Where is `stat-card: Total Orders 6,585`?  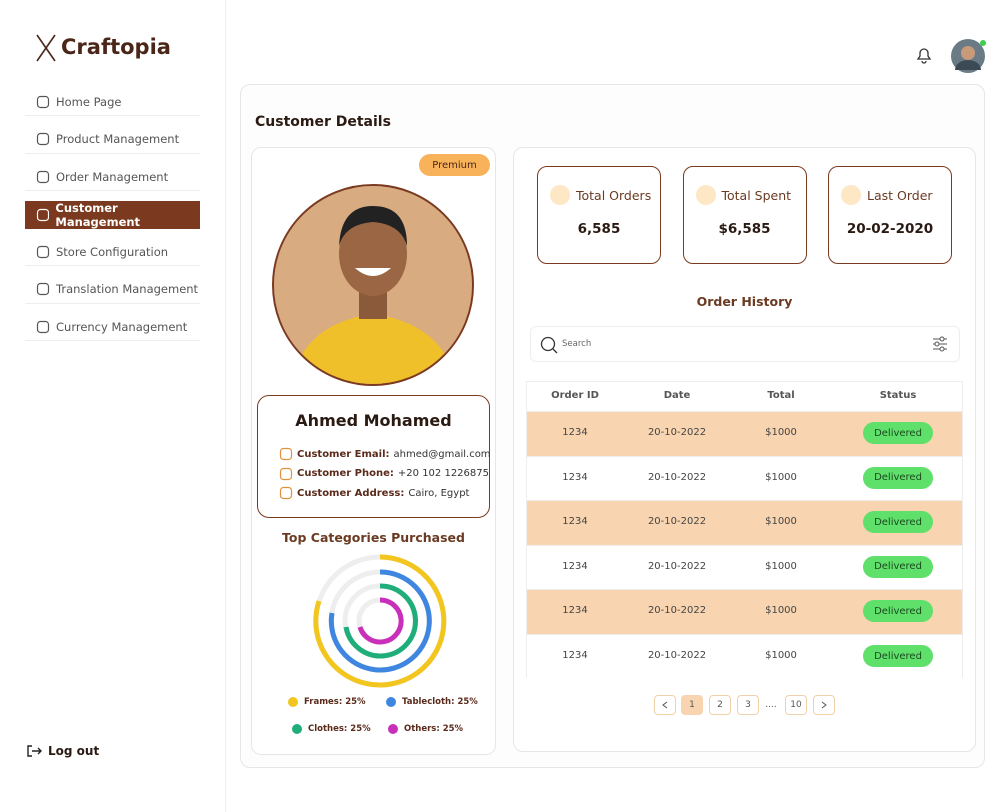 stat-card: Total Orders 6,585 is located at coordinates (599, 215).